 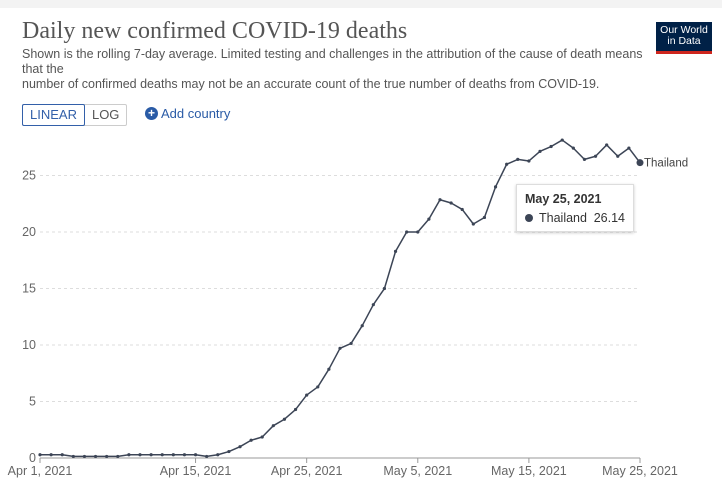 What do you see at coordinates (575, 208) in the screenshot?
I see `hover-tooltip: May 25, 2021 Thailand 26.14` at bounding box center [575, 208].